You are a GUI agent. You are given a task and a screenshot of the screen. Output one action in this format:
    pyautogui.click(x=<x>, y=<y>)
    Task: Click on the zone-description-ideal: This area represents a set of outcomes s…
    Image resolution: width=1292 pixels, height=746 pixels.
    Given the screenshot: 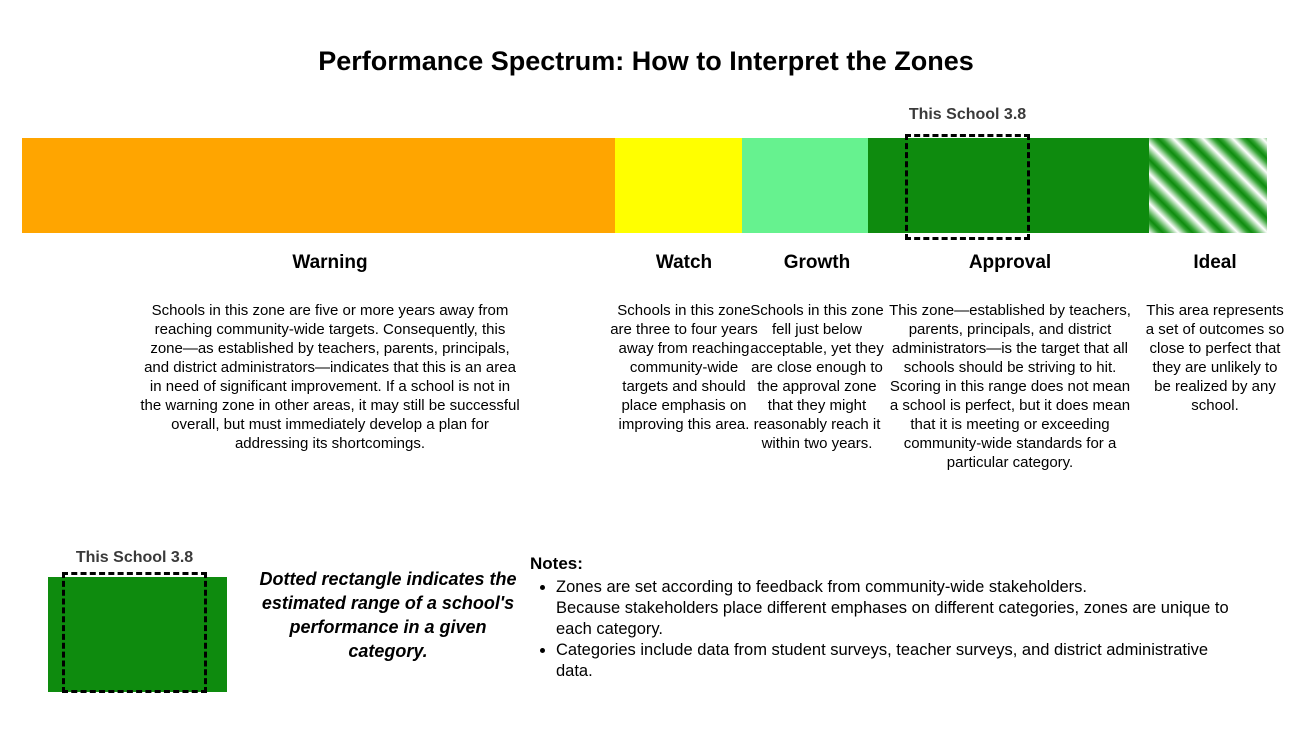 What is the action you would take?
    pyautogui.click(x=1215, y=358)
    